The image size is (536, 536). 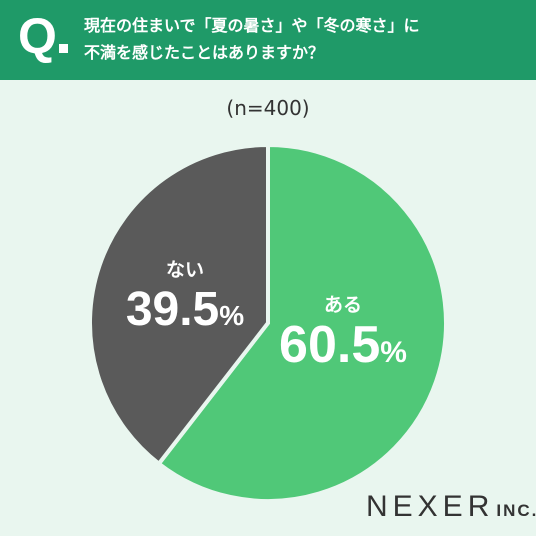 What do you see at coordinates (172, 309) in the screenshot?
I see `slice-value-nai: 39.5` at bounding box center [172, 309].